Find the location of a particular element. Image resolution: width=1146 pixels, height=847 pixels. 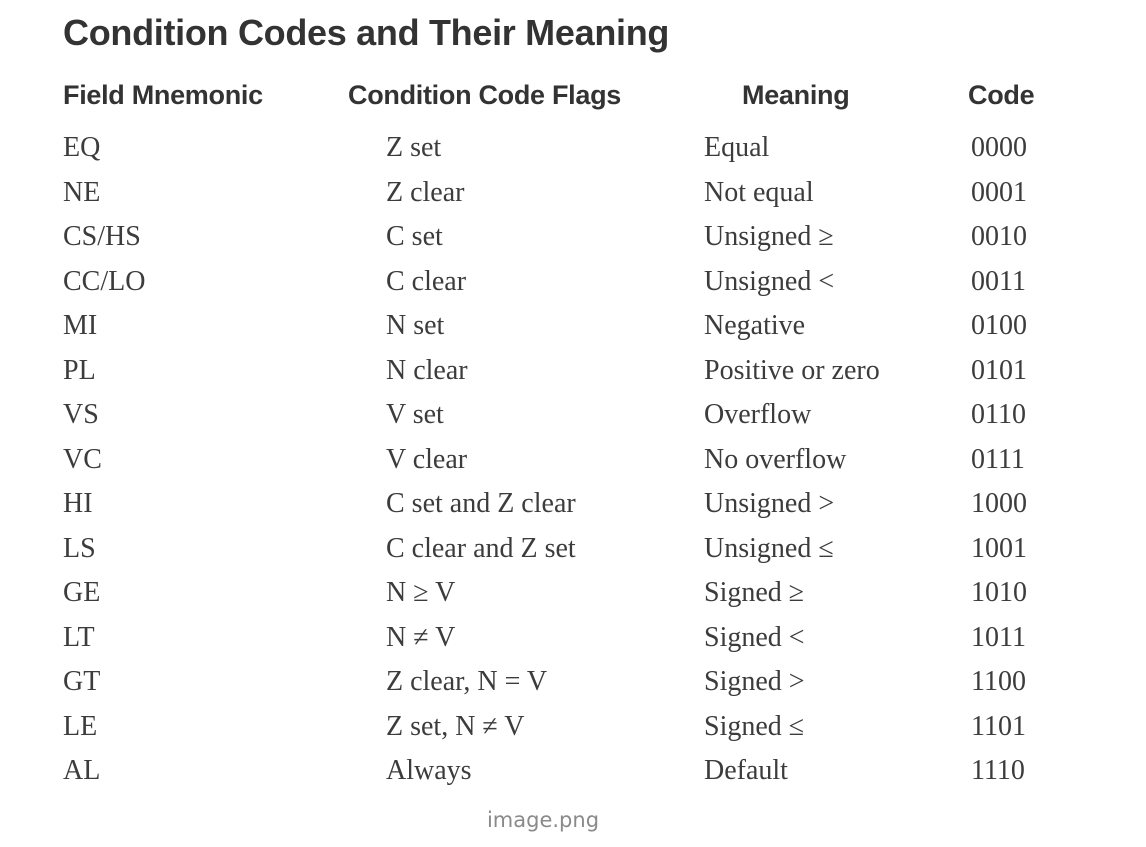

table-row: MI N set Negative 0100 is located at coordinates (573, 326).